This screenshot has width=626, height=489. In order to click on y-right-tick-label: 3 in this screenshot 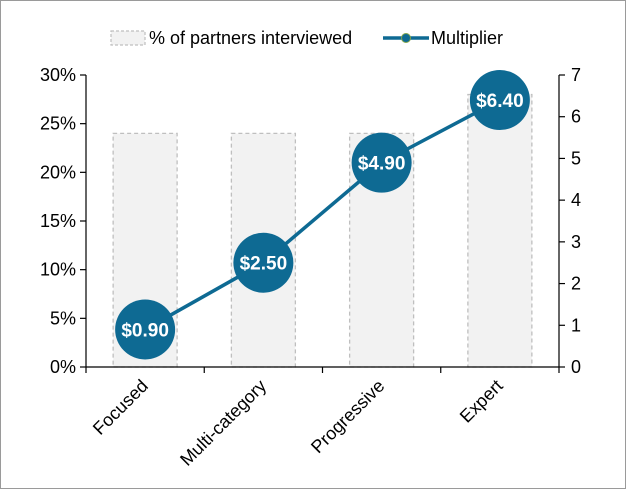, I will do `click(576, 242)`.